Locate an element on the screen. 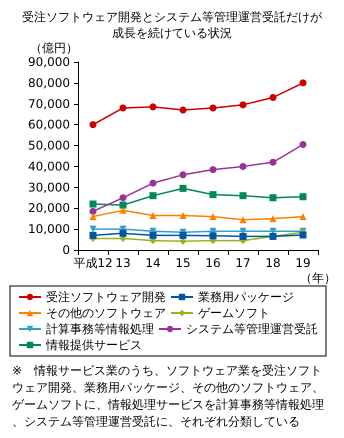  y-tick-label: 30,000 is located at coordinates (49, 187).